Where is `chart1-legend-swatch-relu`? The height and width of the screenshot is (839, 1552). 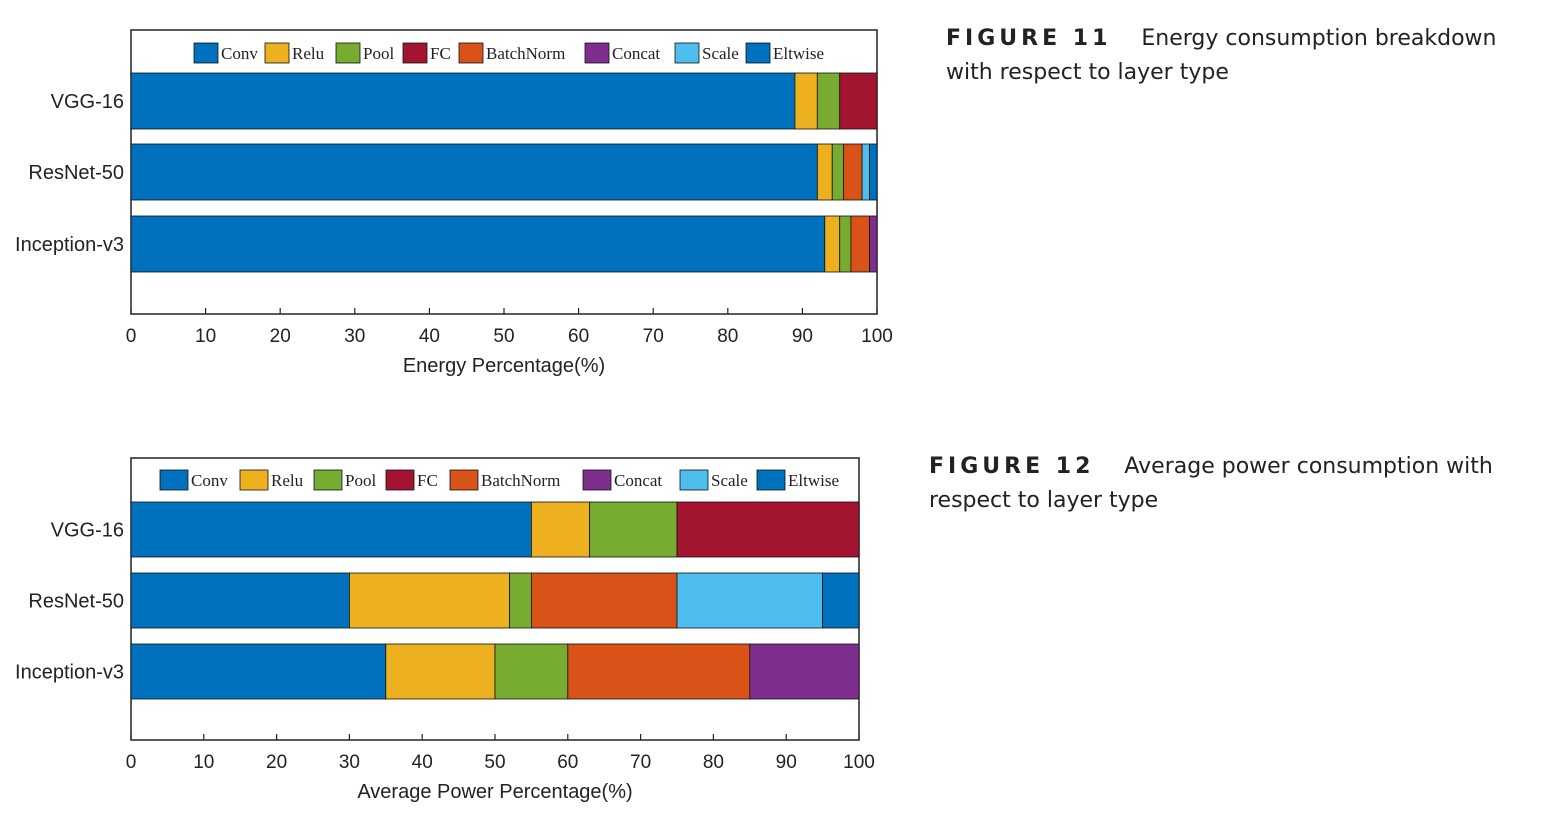
chart1-legend-swatch-relu is located at coordinates (277, 53).